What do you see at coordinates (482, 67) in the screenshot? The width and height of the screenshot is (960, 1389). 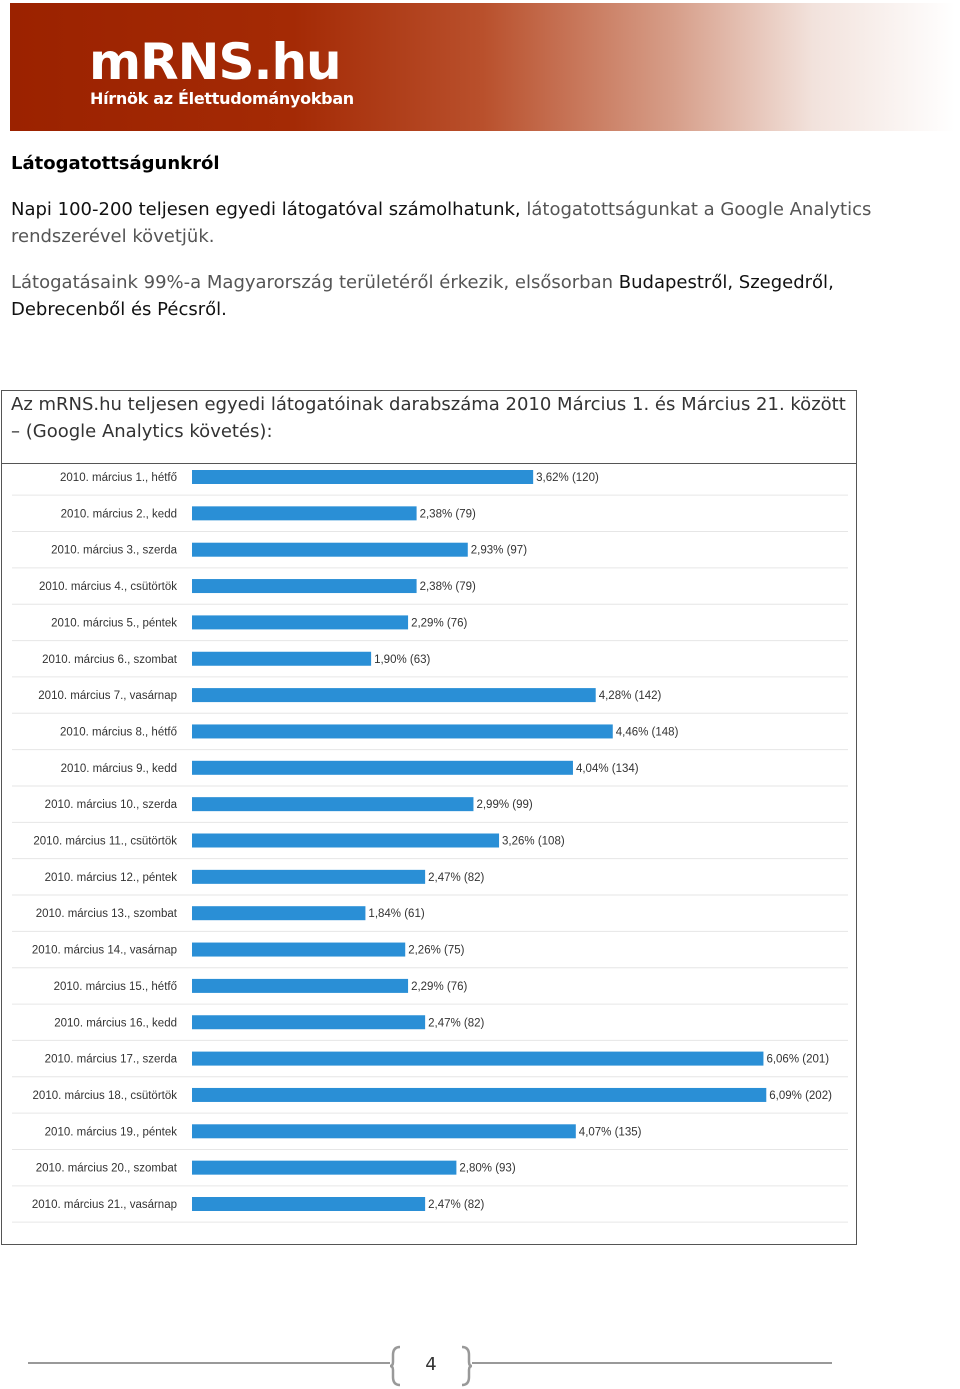 I see `header-banner: mRNS.hu Hírnök az Élettudományokban` at bounding box center [482, 67].